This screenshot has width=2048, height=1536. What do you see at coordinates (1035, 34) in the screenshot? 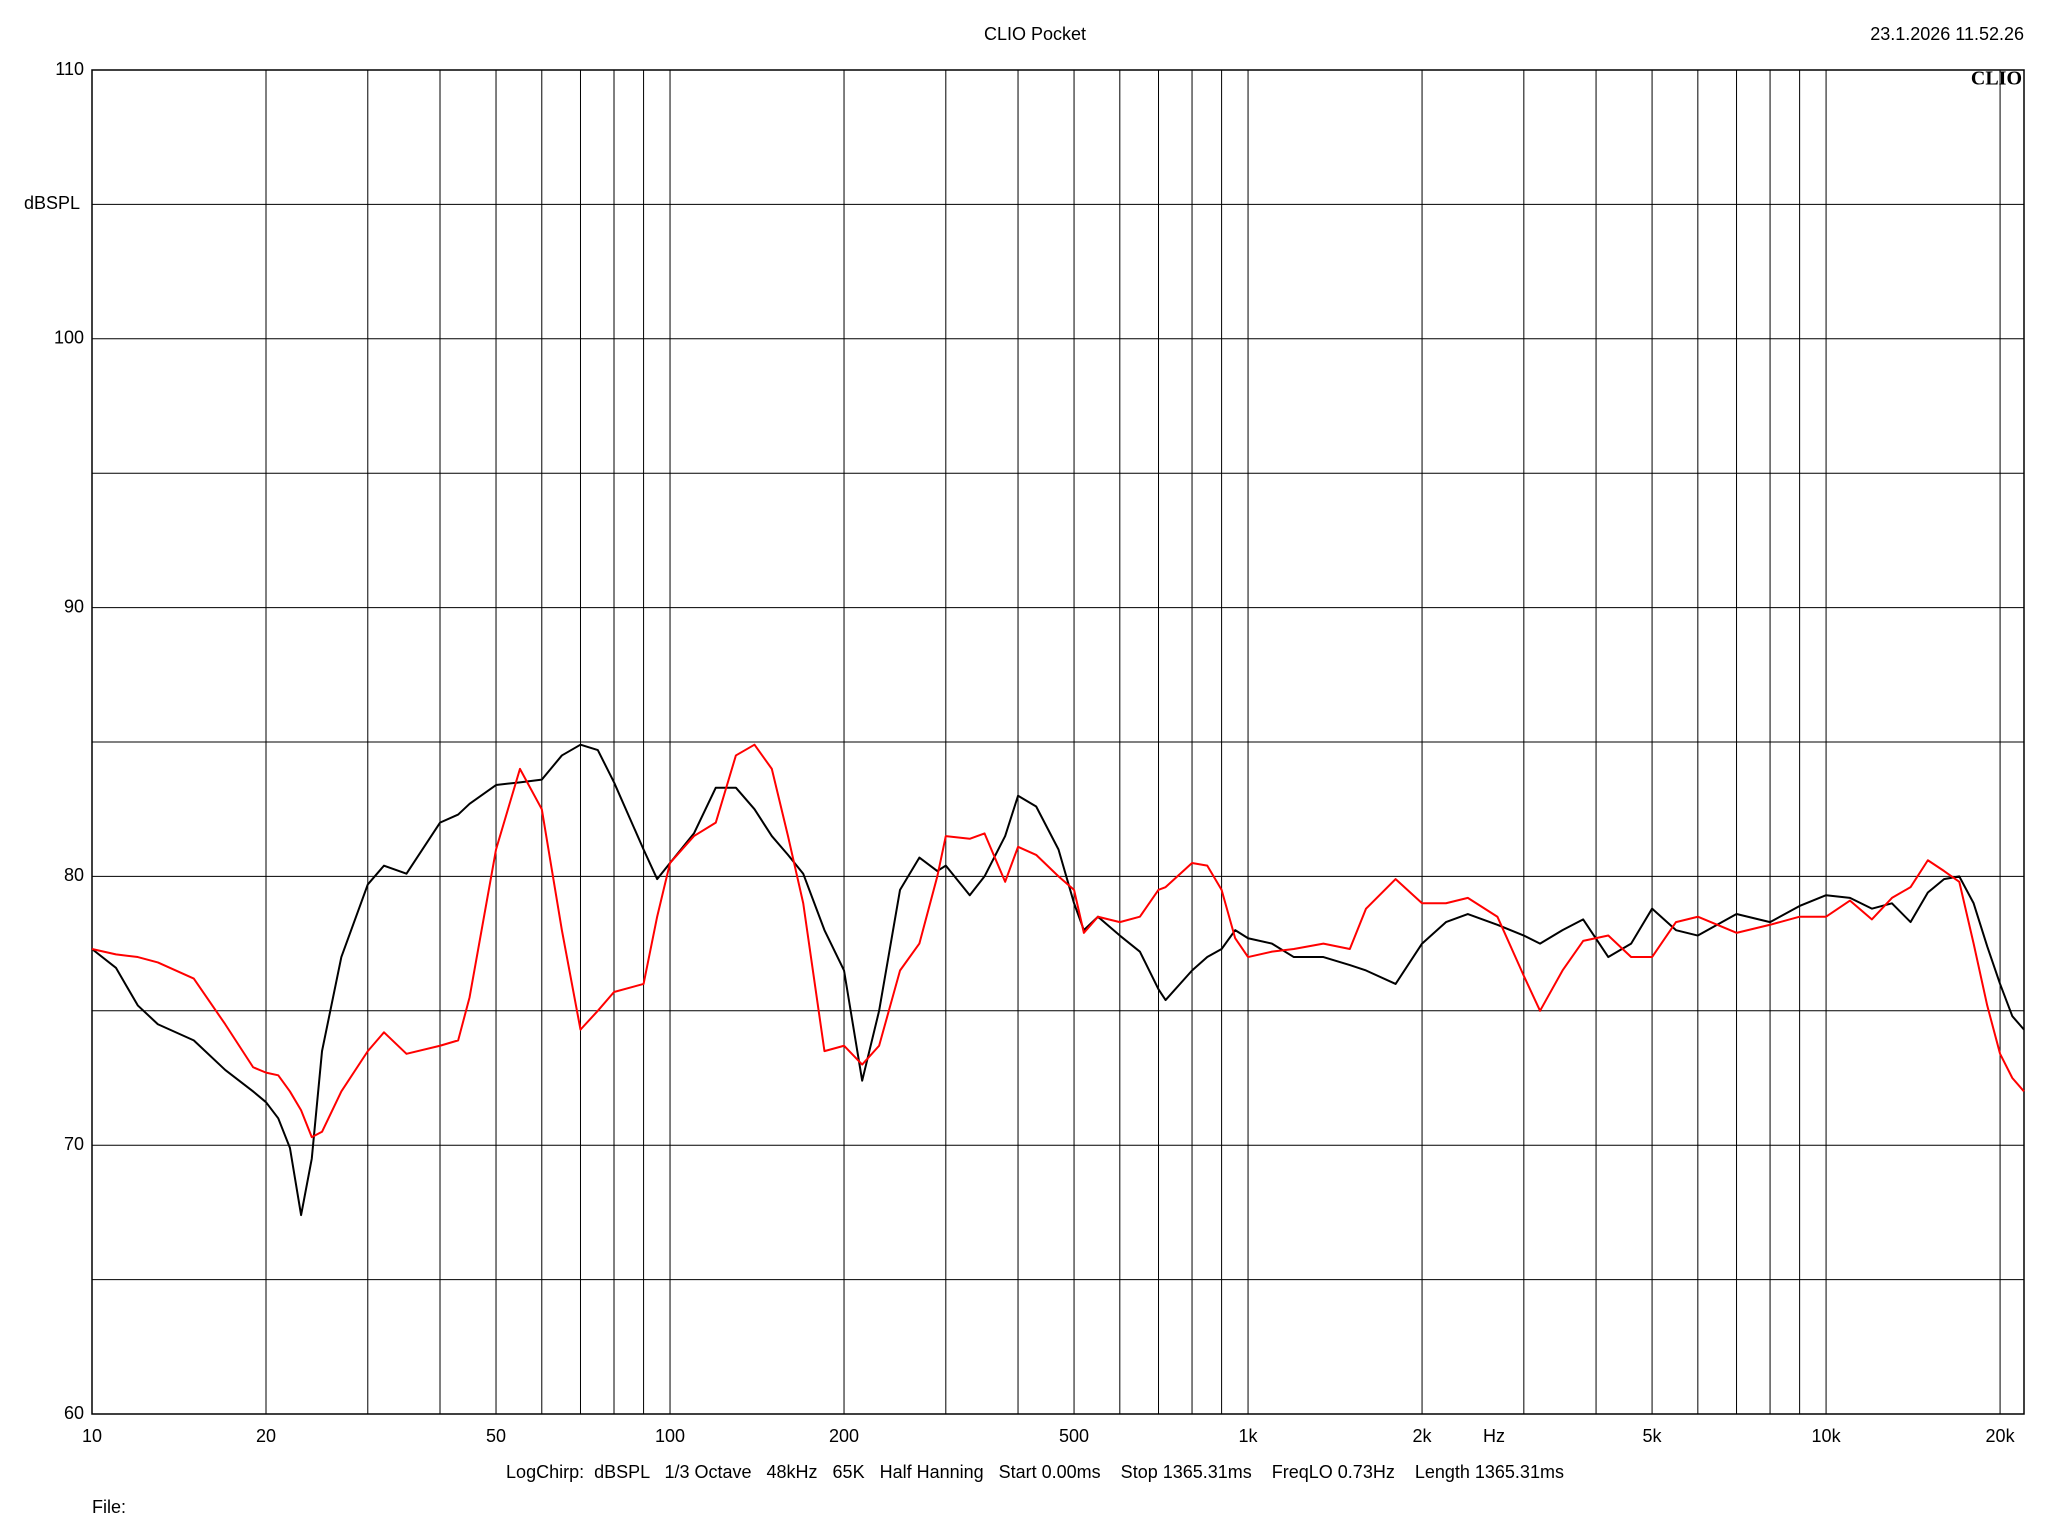
I see `chart-title: CLIO Pocket` at bounding box center [1035, 34].